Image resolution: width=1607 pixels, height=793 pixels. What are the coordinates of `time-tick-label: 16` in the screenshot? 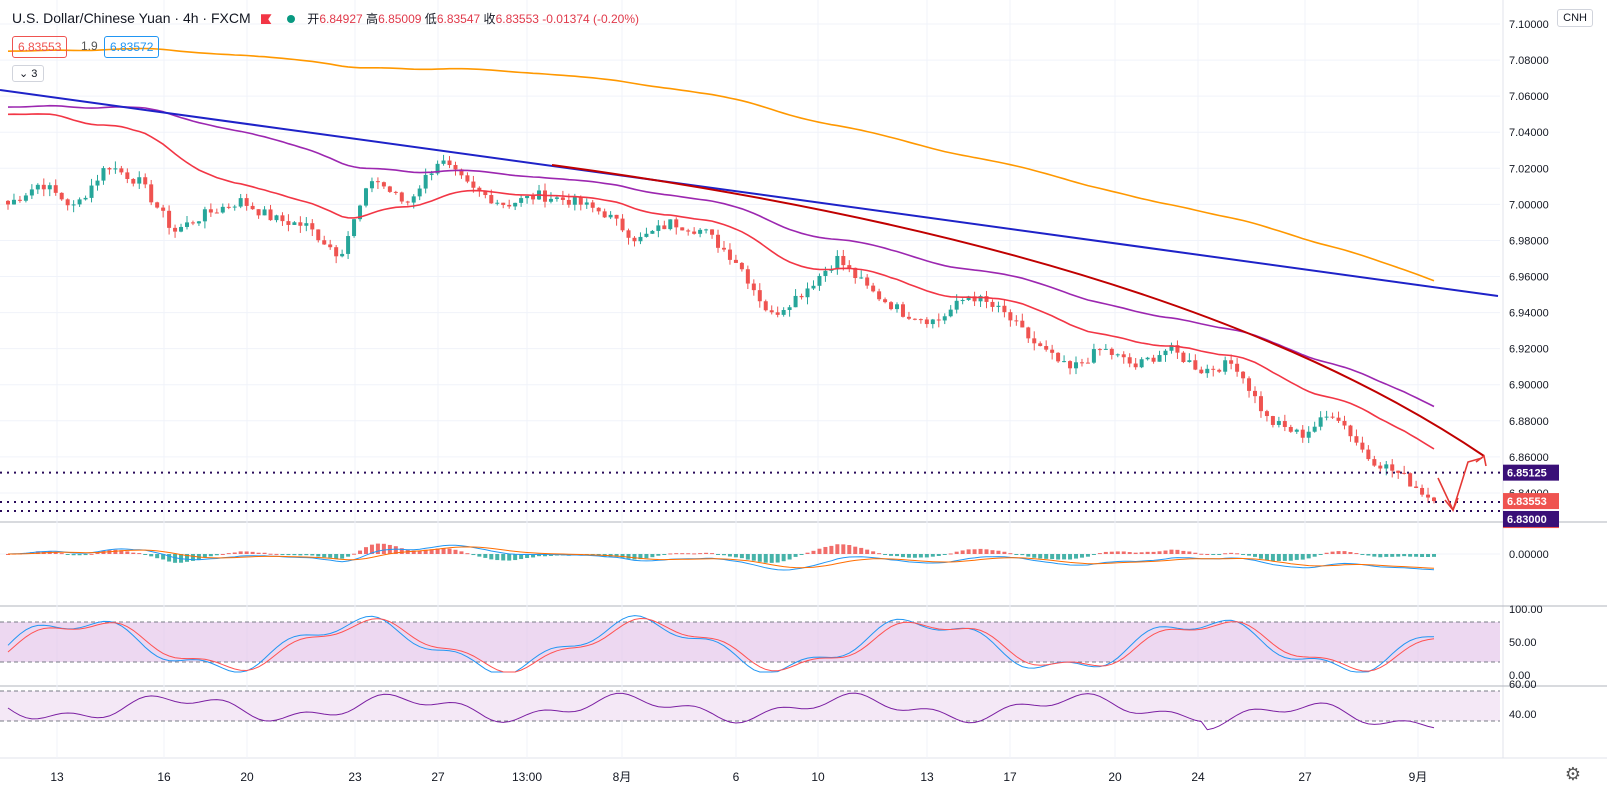 It's located at (164, 777).